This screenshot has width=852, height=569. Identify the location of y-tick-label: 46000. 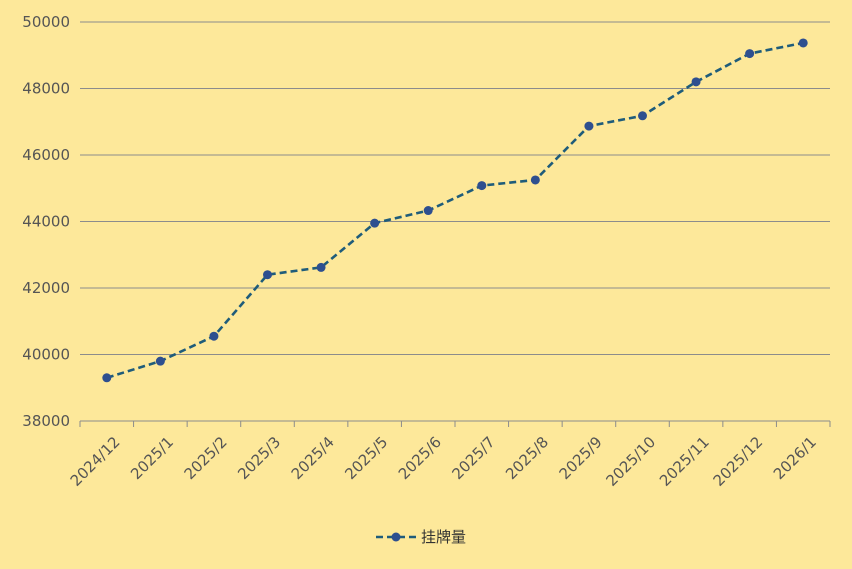
(46, 155).